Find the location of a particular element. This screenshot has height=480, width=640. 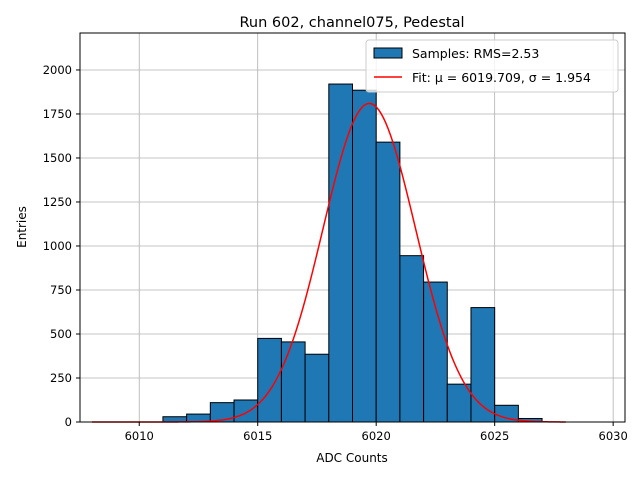

x-tick-label: 6025 is located at coordinates (494, 436).